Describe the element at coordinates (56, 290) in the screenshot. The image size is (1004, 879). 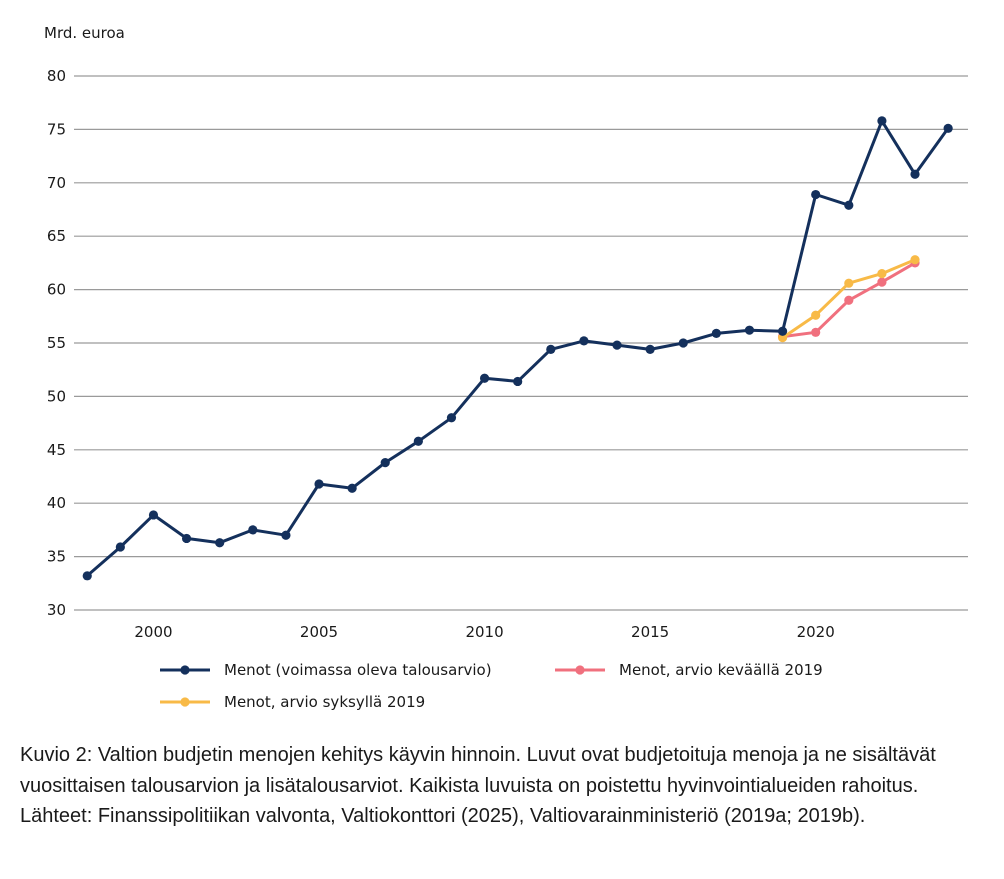
I see `y-tick-label: 60` at that location.